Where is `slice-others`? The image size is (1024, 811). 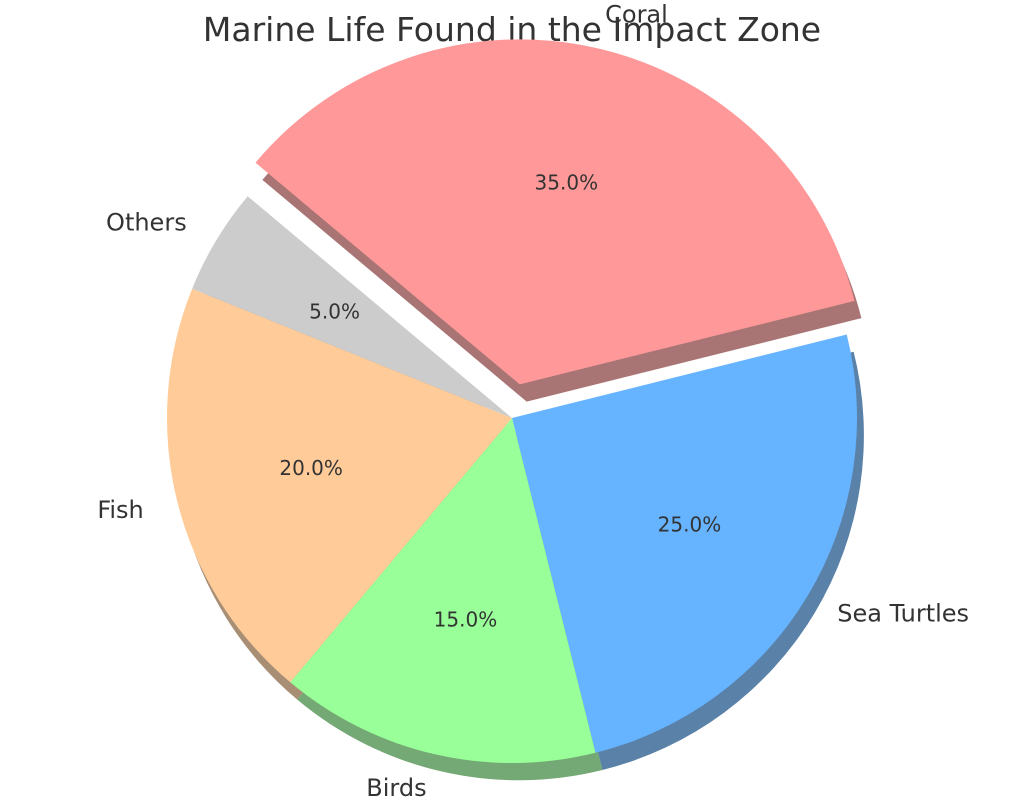 slice-others is located at coordinates (352, 307).